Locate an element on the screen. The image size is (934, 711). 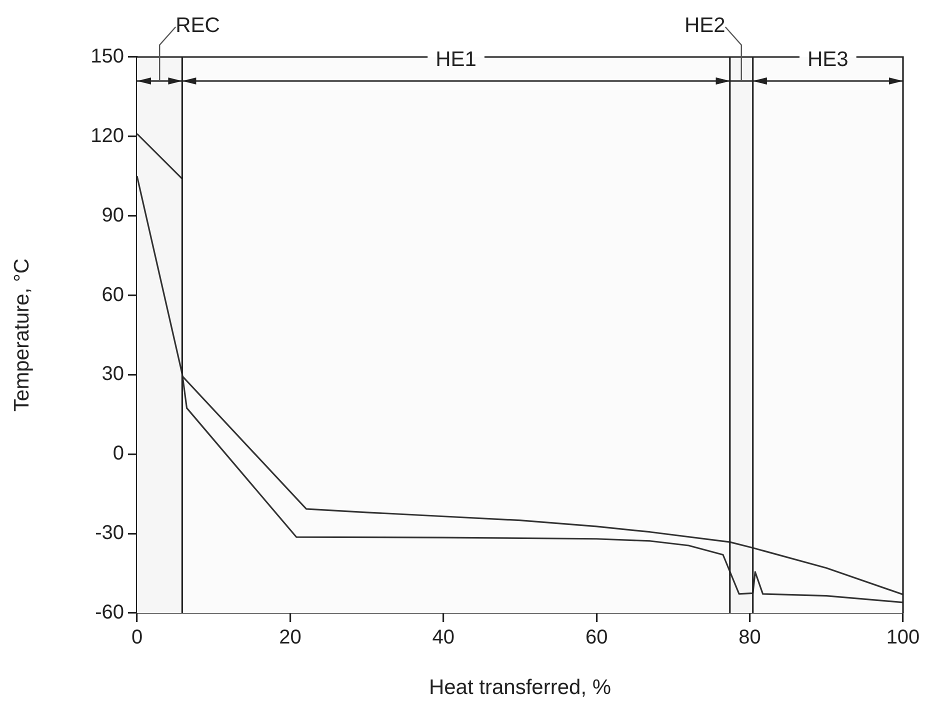
x-tick-label: 20 is located at coordinates (290, 637).